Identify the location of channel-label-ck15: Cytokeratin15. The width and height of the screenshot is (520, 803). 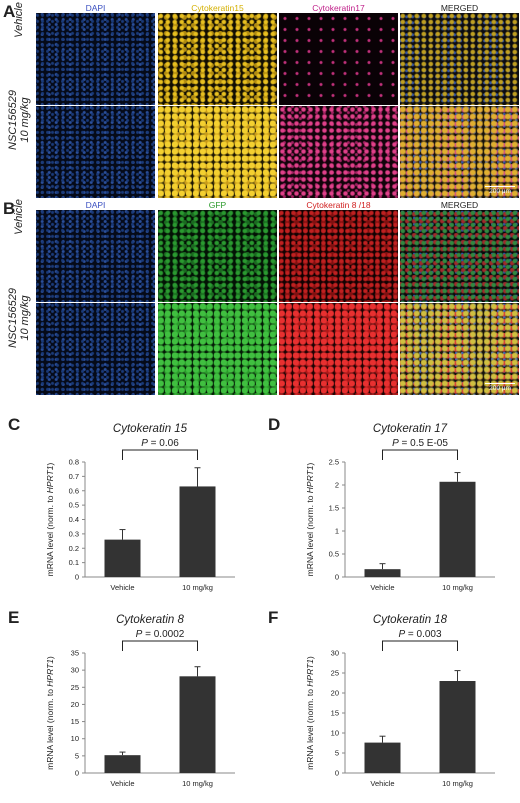
(217, 8).